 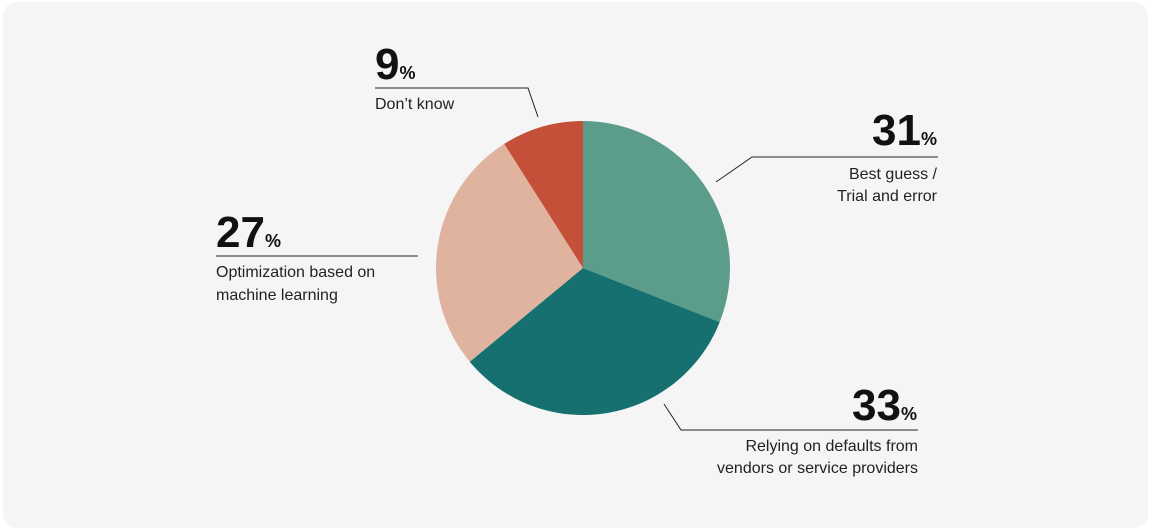 What do you see at coordinates (887, 196) in the screenshot?
I see `slice-category-label: Trial and error` at bounding box center [887, 196].